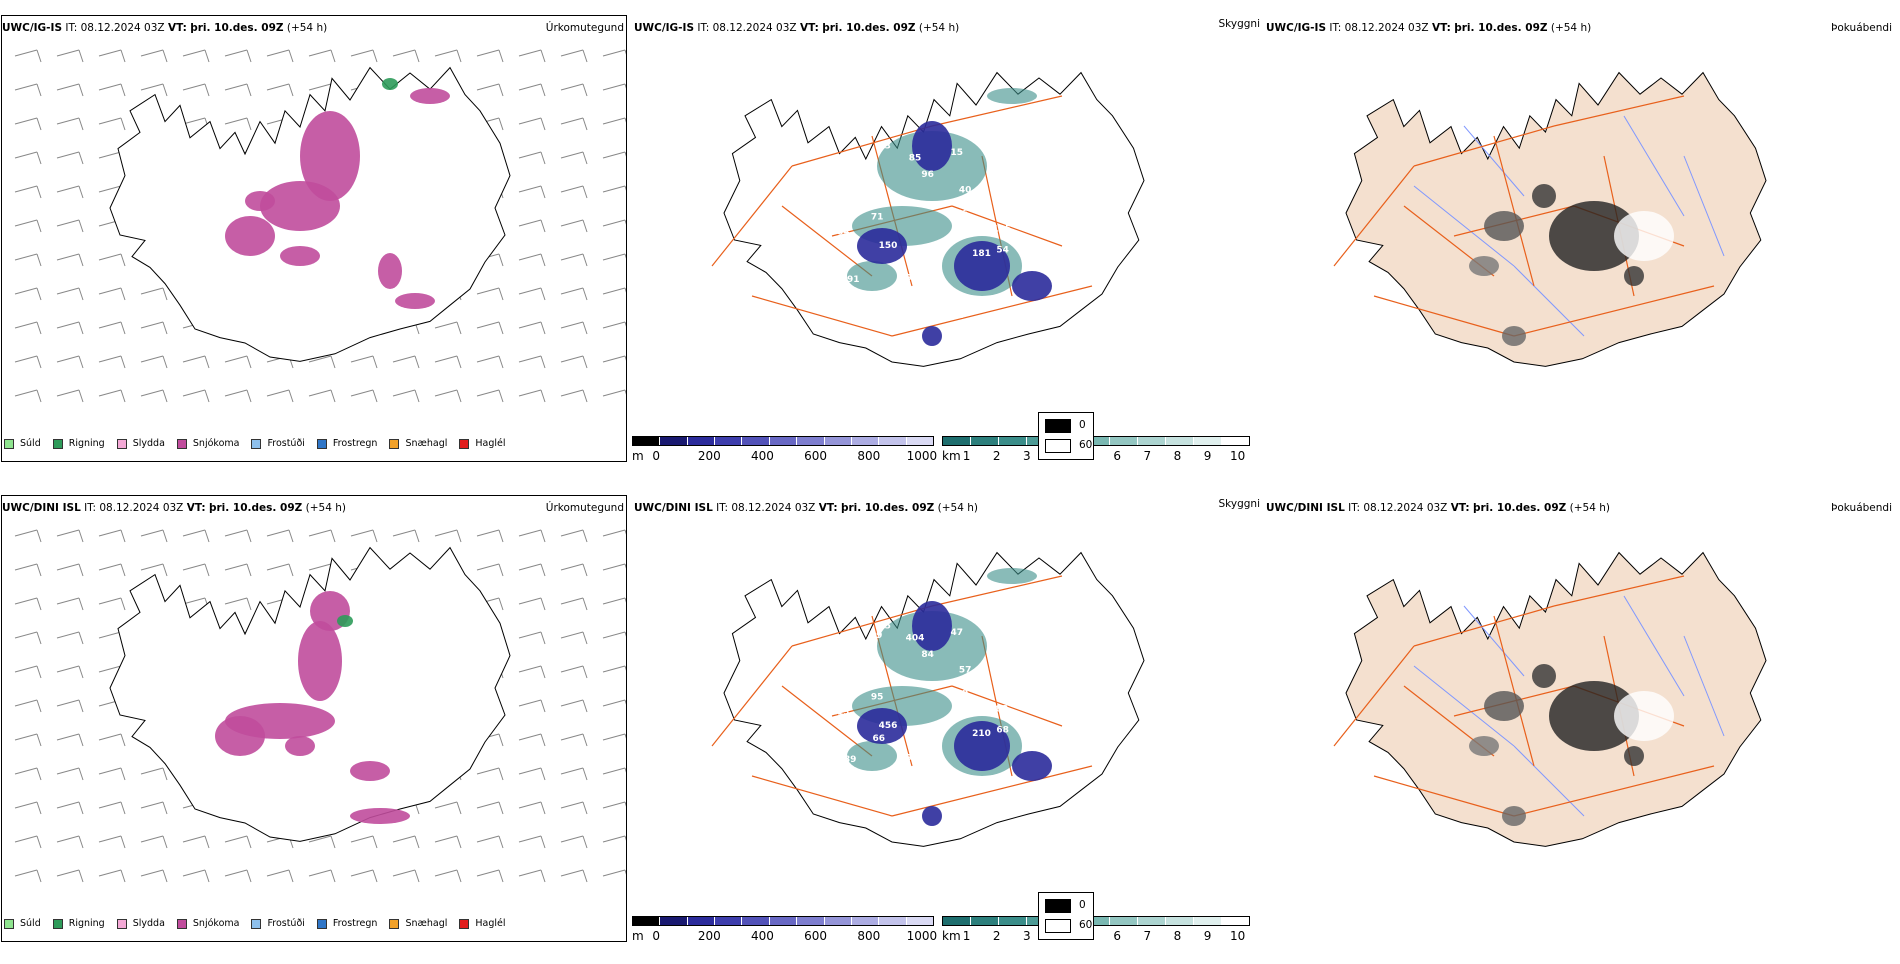  I want to click on fog-legend: 0 60, so click(1066, 436).